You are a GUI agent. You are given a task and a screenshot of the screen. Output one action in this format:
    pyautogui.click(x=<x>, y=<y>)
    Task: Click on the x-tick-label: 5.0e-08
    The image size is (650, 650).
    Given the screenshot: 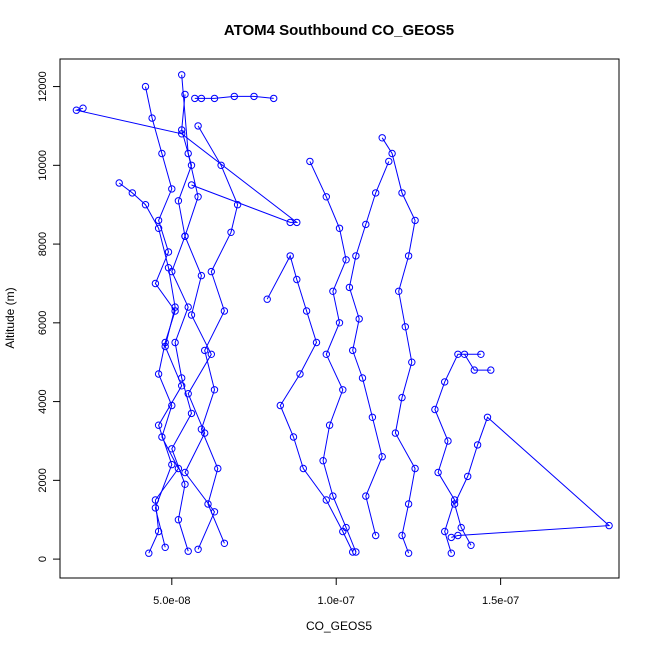 What is the action you would take?
    pyautogui.click(x=171, y=601)
    